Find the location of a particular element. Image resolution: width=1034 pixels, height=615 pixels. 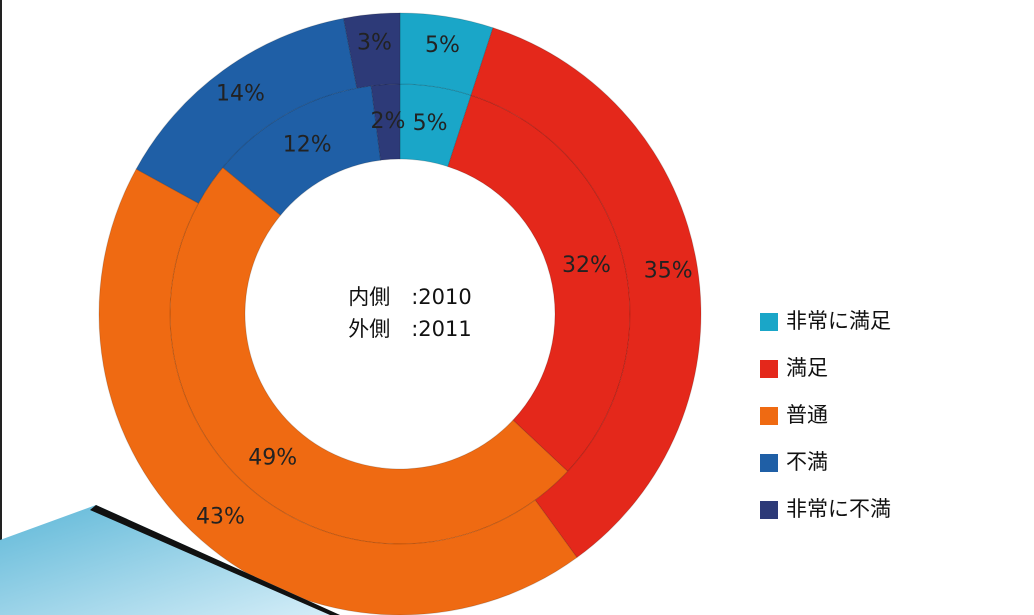

legend-label: 非常に満足 is located at coordinates (838, 321).